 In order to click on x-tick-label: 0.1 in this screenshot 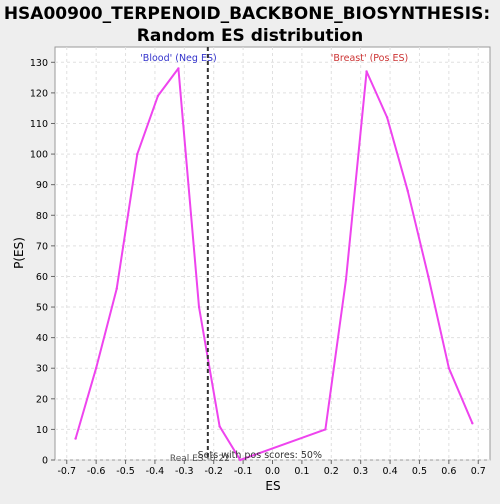, I will do `click(301, 471)`.